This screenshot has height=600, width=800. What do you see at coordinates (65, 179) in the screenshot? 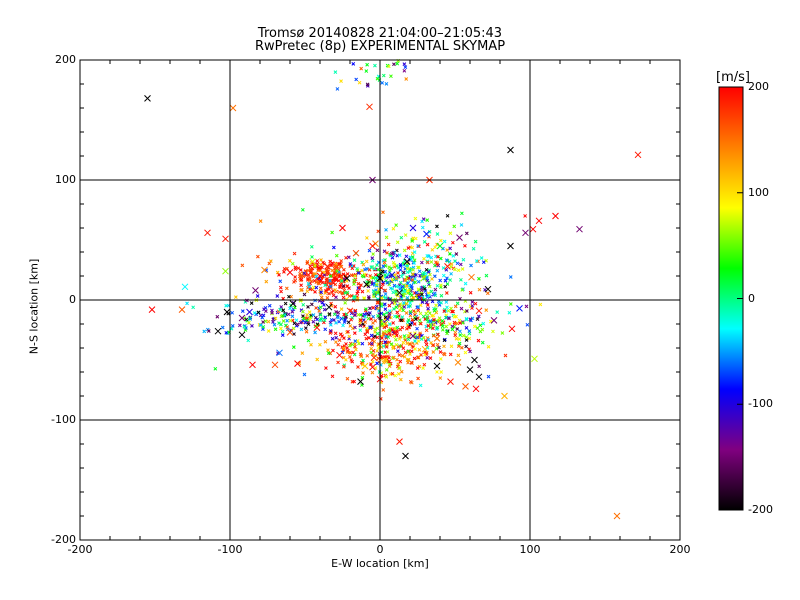
I see `y-tick-label: 100` at bounding box center [65, 179].